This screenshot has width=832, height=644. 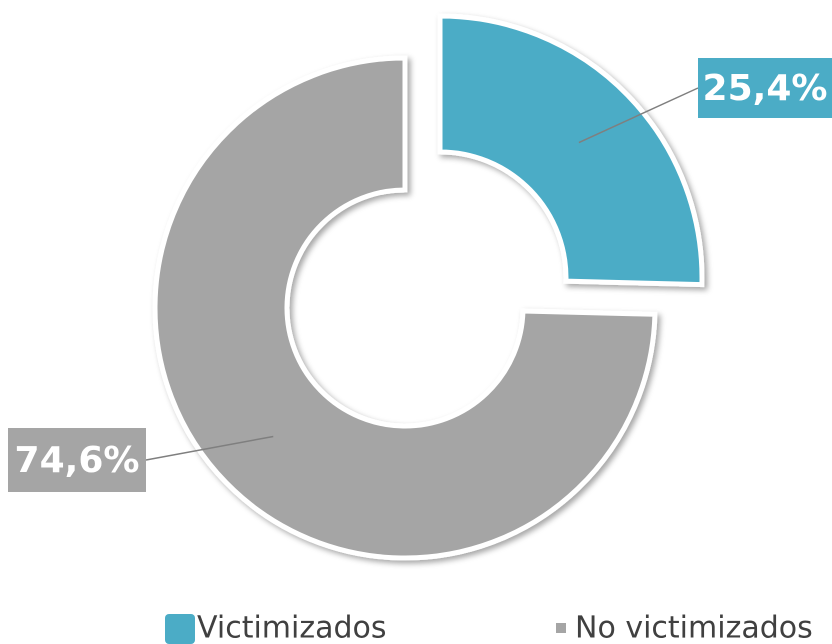 I want to click on legend-label: Victimizados, so click(x=292, y=627).